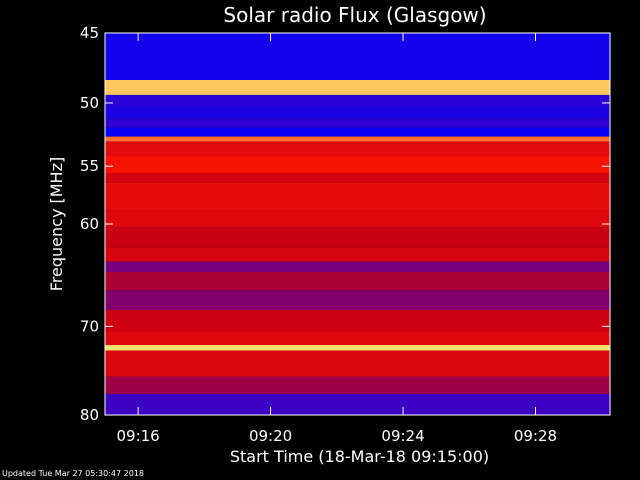 This screenshot has height=480, width=640. Describe the element at coordinates (89, 415) in the screenshot. I see `y-tick-label: 80` at that location.